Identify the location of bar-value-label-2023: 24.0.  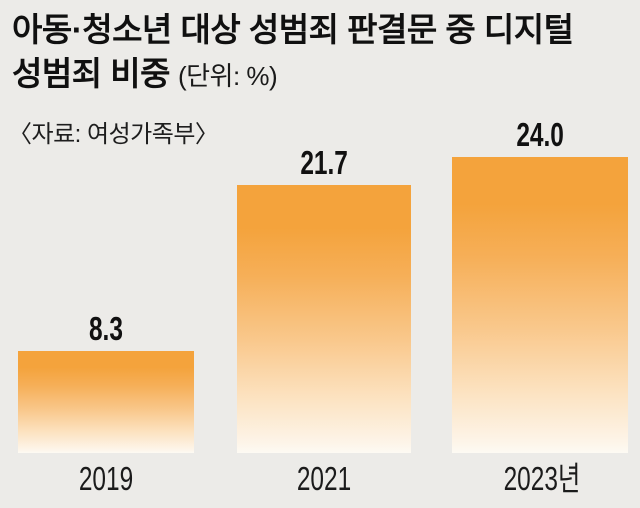
(540, 134).